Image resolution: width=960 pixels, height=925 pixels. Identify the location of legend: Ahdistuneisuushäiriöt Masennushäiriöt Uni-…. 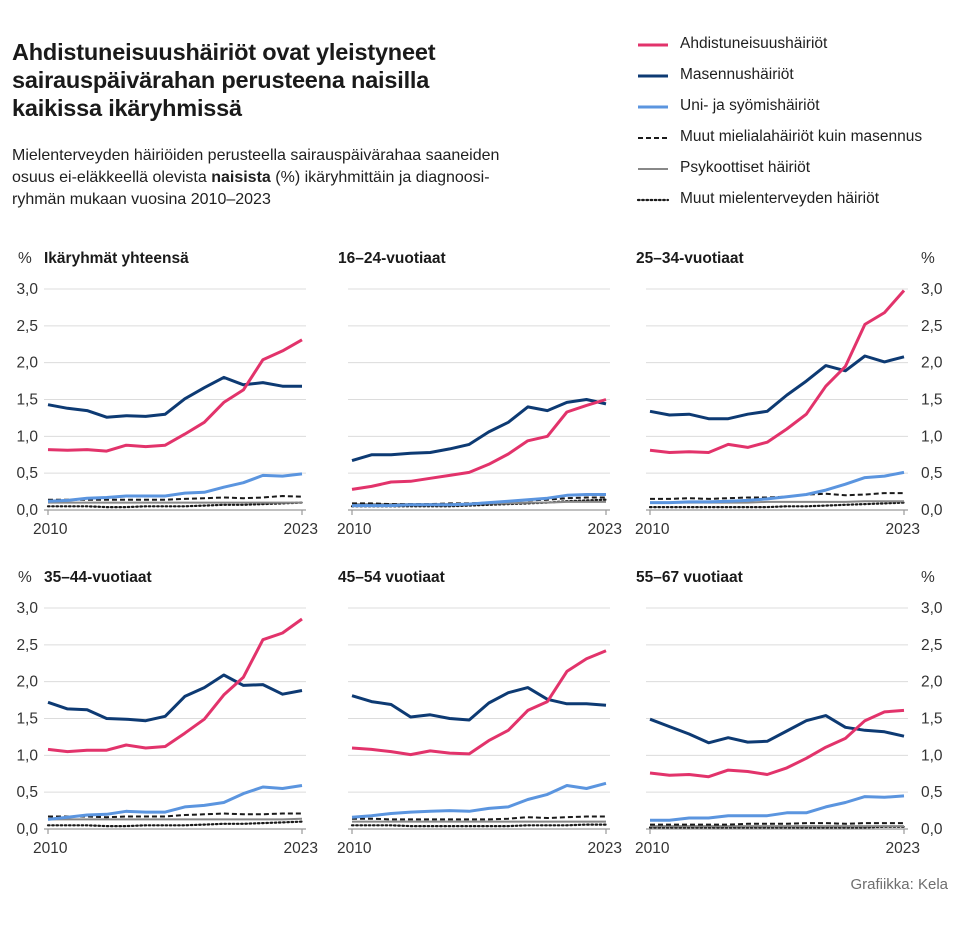
(796, 127).